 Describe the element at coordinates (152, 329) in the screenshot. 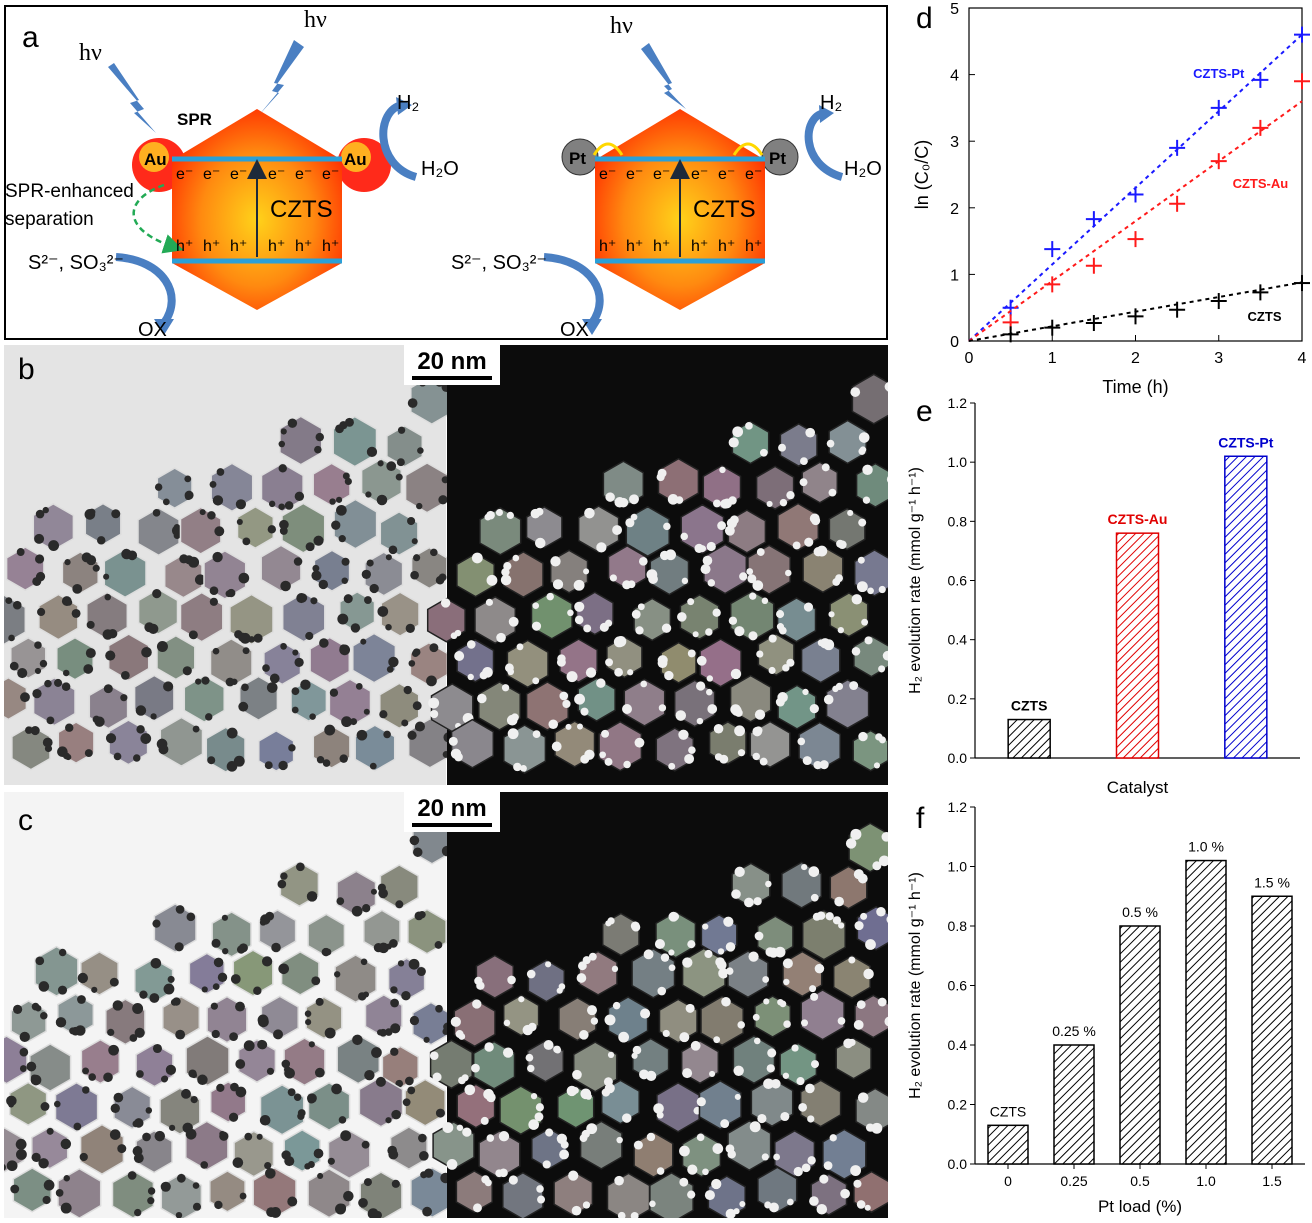

I see `ox-label-left: OX` at that location.